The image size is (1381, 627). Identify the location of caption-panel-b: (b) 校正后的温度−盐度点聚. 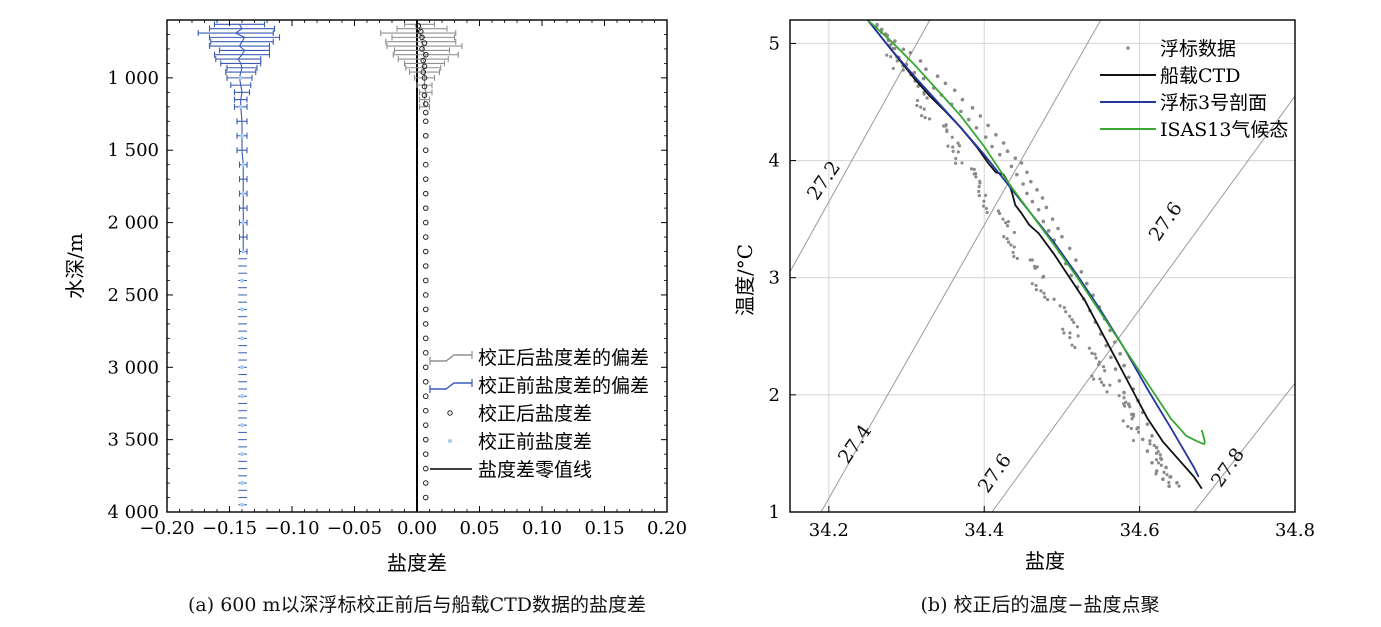
(1040, 605).